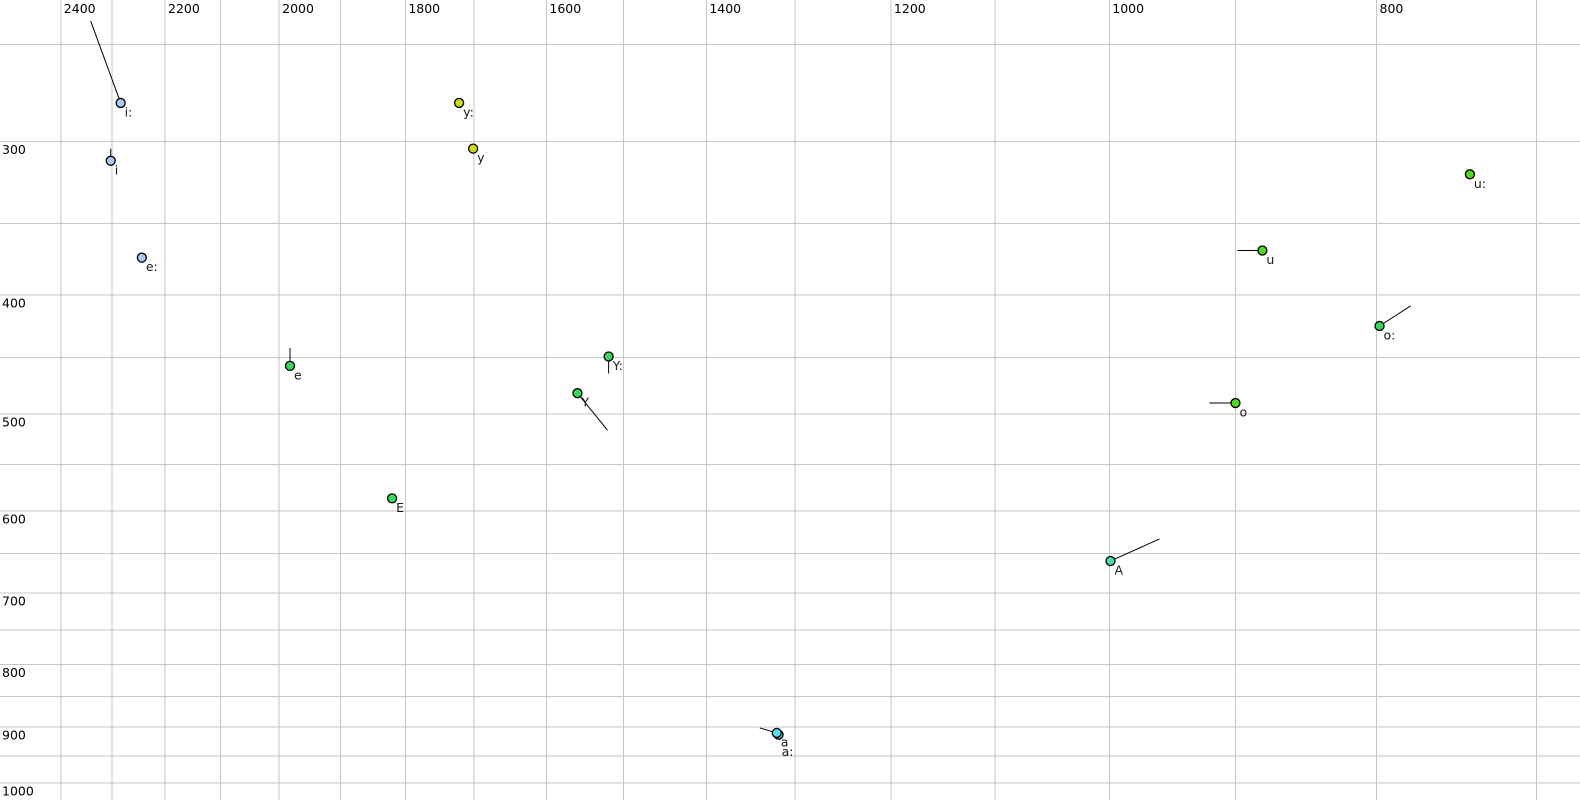 The image size is (1580, 800). Describe the element at coordinates (459, 103) in the screenshot. I see `vowel-point-y:` at that location.